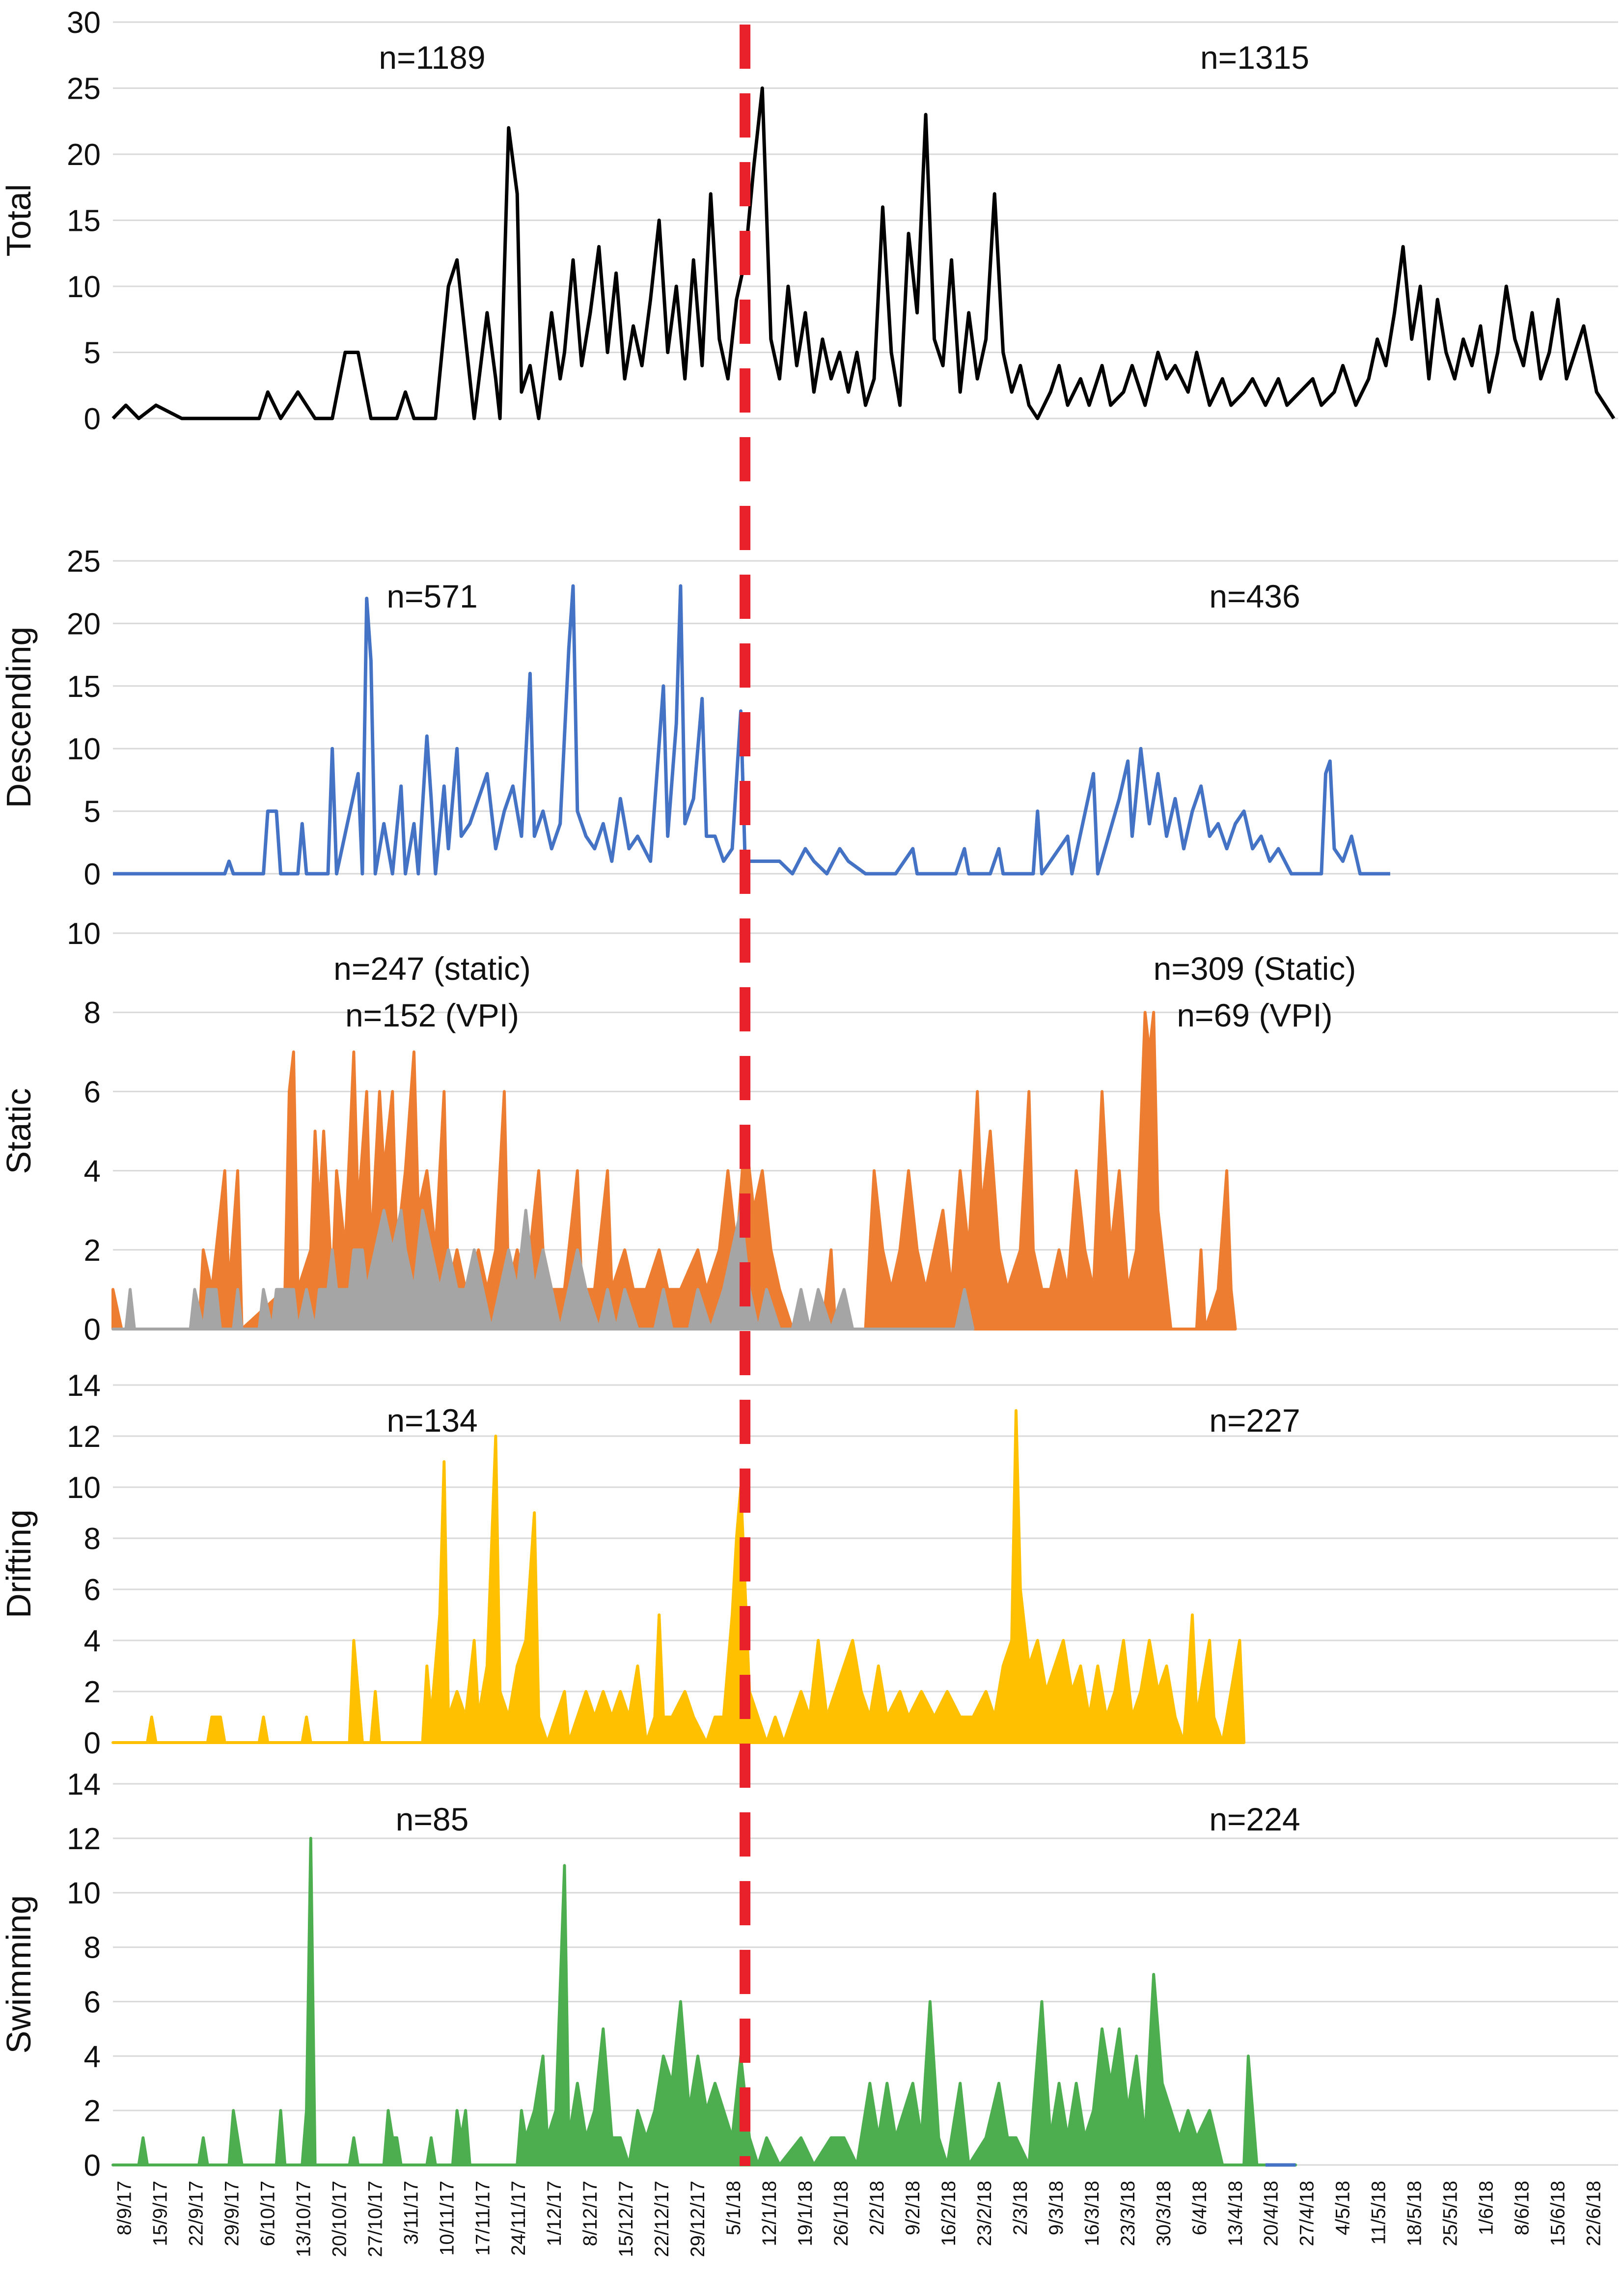 Image resolution: width=1624 pixels, height=2274 pixels. Describe the element at coordinates (1522, 2208) in the screenshot. I see `x-tick-label-39: 8/6/18` at that location.